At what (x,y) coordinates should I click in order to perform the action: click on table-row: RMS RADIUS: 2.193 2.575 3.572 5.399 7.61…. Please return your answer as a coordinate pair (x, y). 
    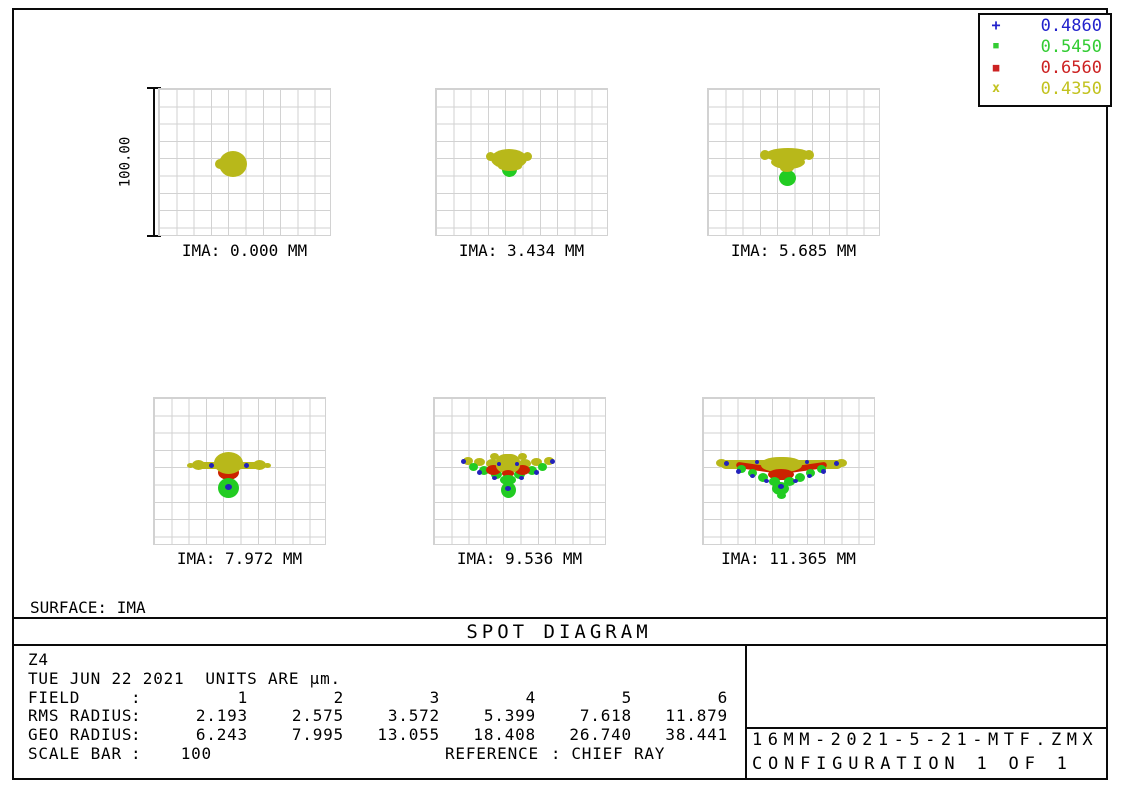
    Looking at the image, I should click on (384, 715).